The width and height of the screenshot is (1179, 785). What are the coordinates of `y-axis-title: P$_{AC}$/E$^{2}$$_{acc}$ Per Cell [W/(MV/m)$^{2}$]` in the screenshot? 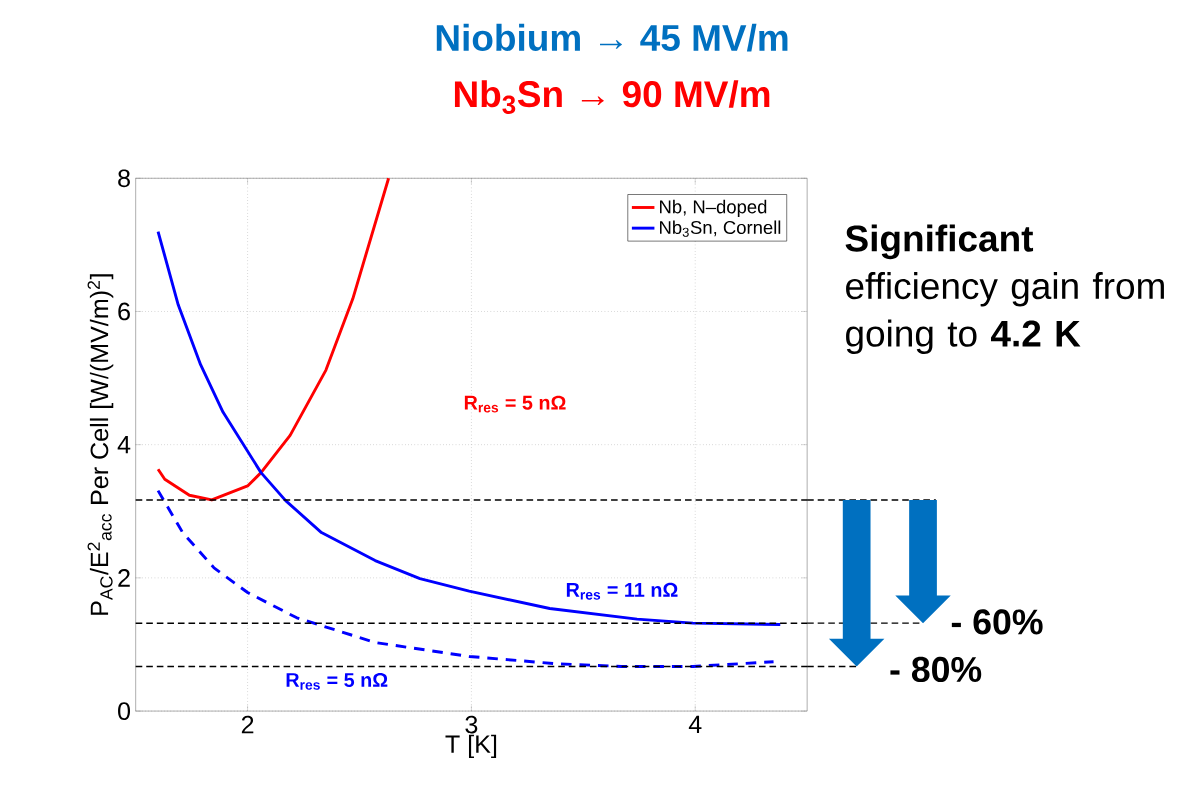 It's located at (100, 444).